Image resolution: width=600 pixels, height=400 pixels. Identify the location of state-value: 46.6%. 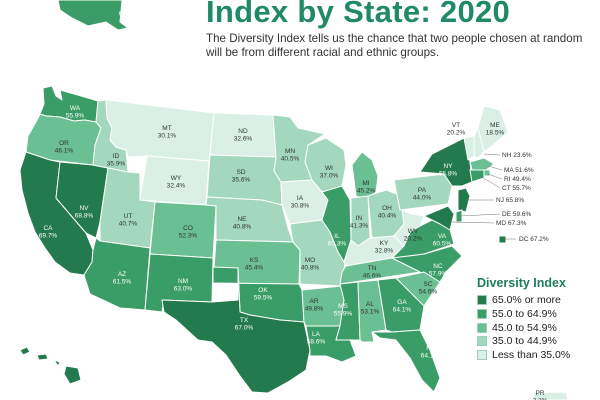
(372, 276).